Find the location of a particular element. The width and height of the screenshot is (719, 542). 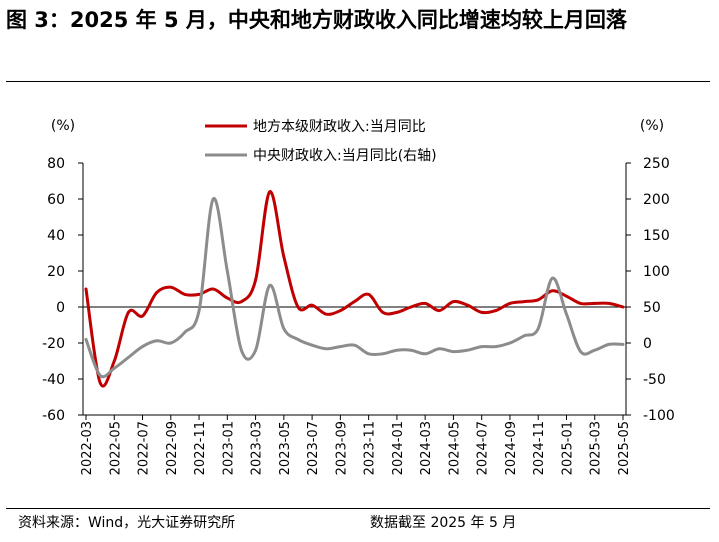

x-tick-label: 2023-05 is located at coordinates (285, 448).